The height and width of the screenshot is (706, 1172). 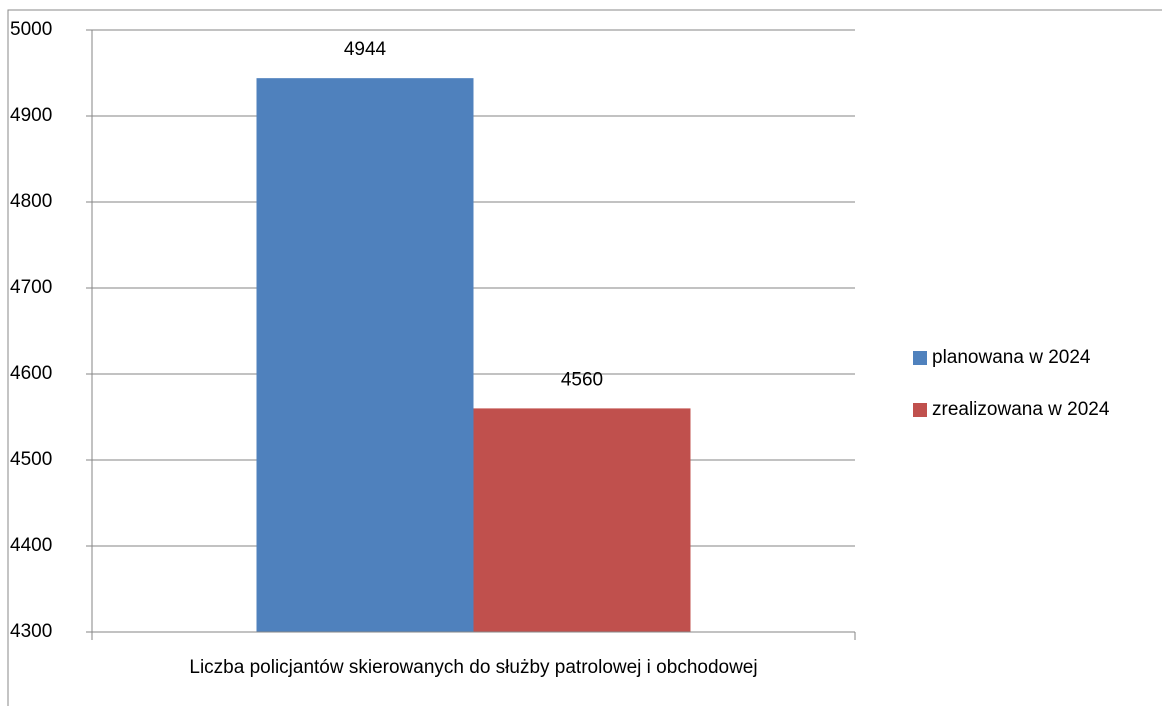 I want to click on y-tick-label: 4600, so click(x=31, y=373).